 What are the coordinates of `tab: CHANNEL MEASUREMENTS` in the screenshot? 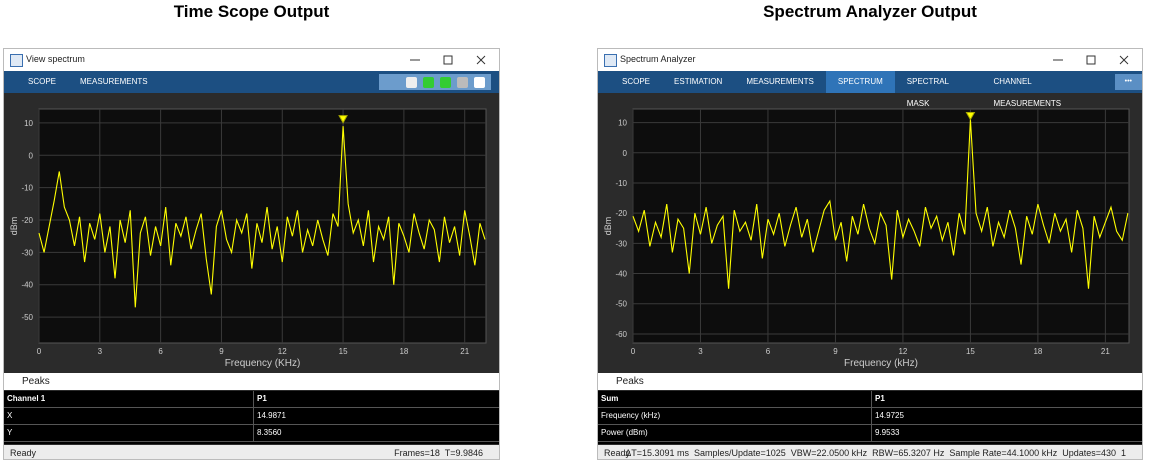 It's located at (1027, 92).